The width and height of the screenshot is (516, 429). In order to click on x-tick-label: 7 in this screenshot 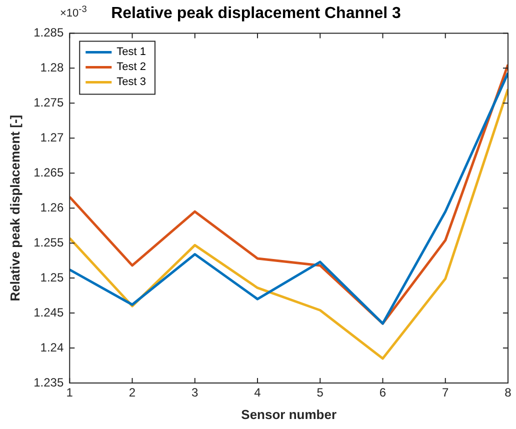, I will do `click(446, 393)`.